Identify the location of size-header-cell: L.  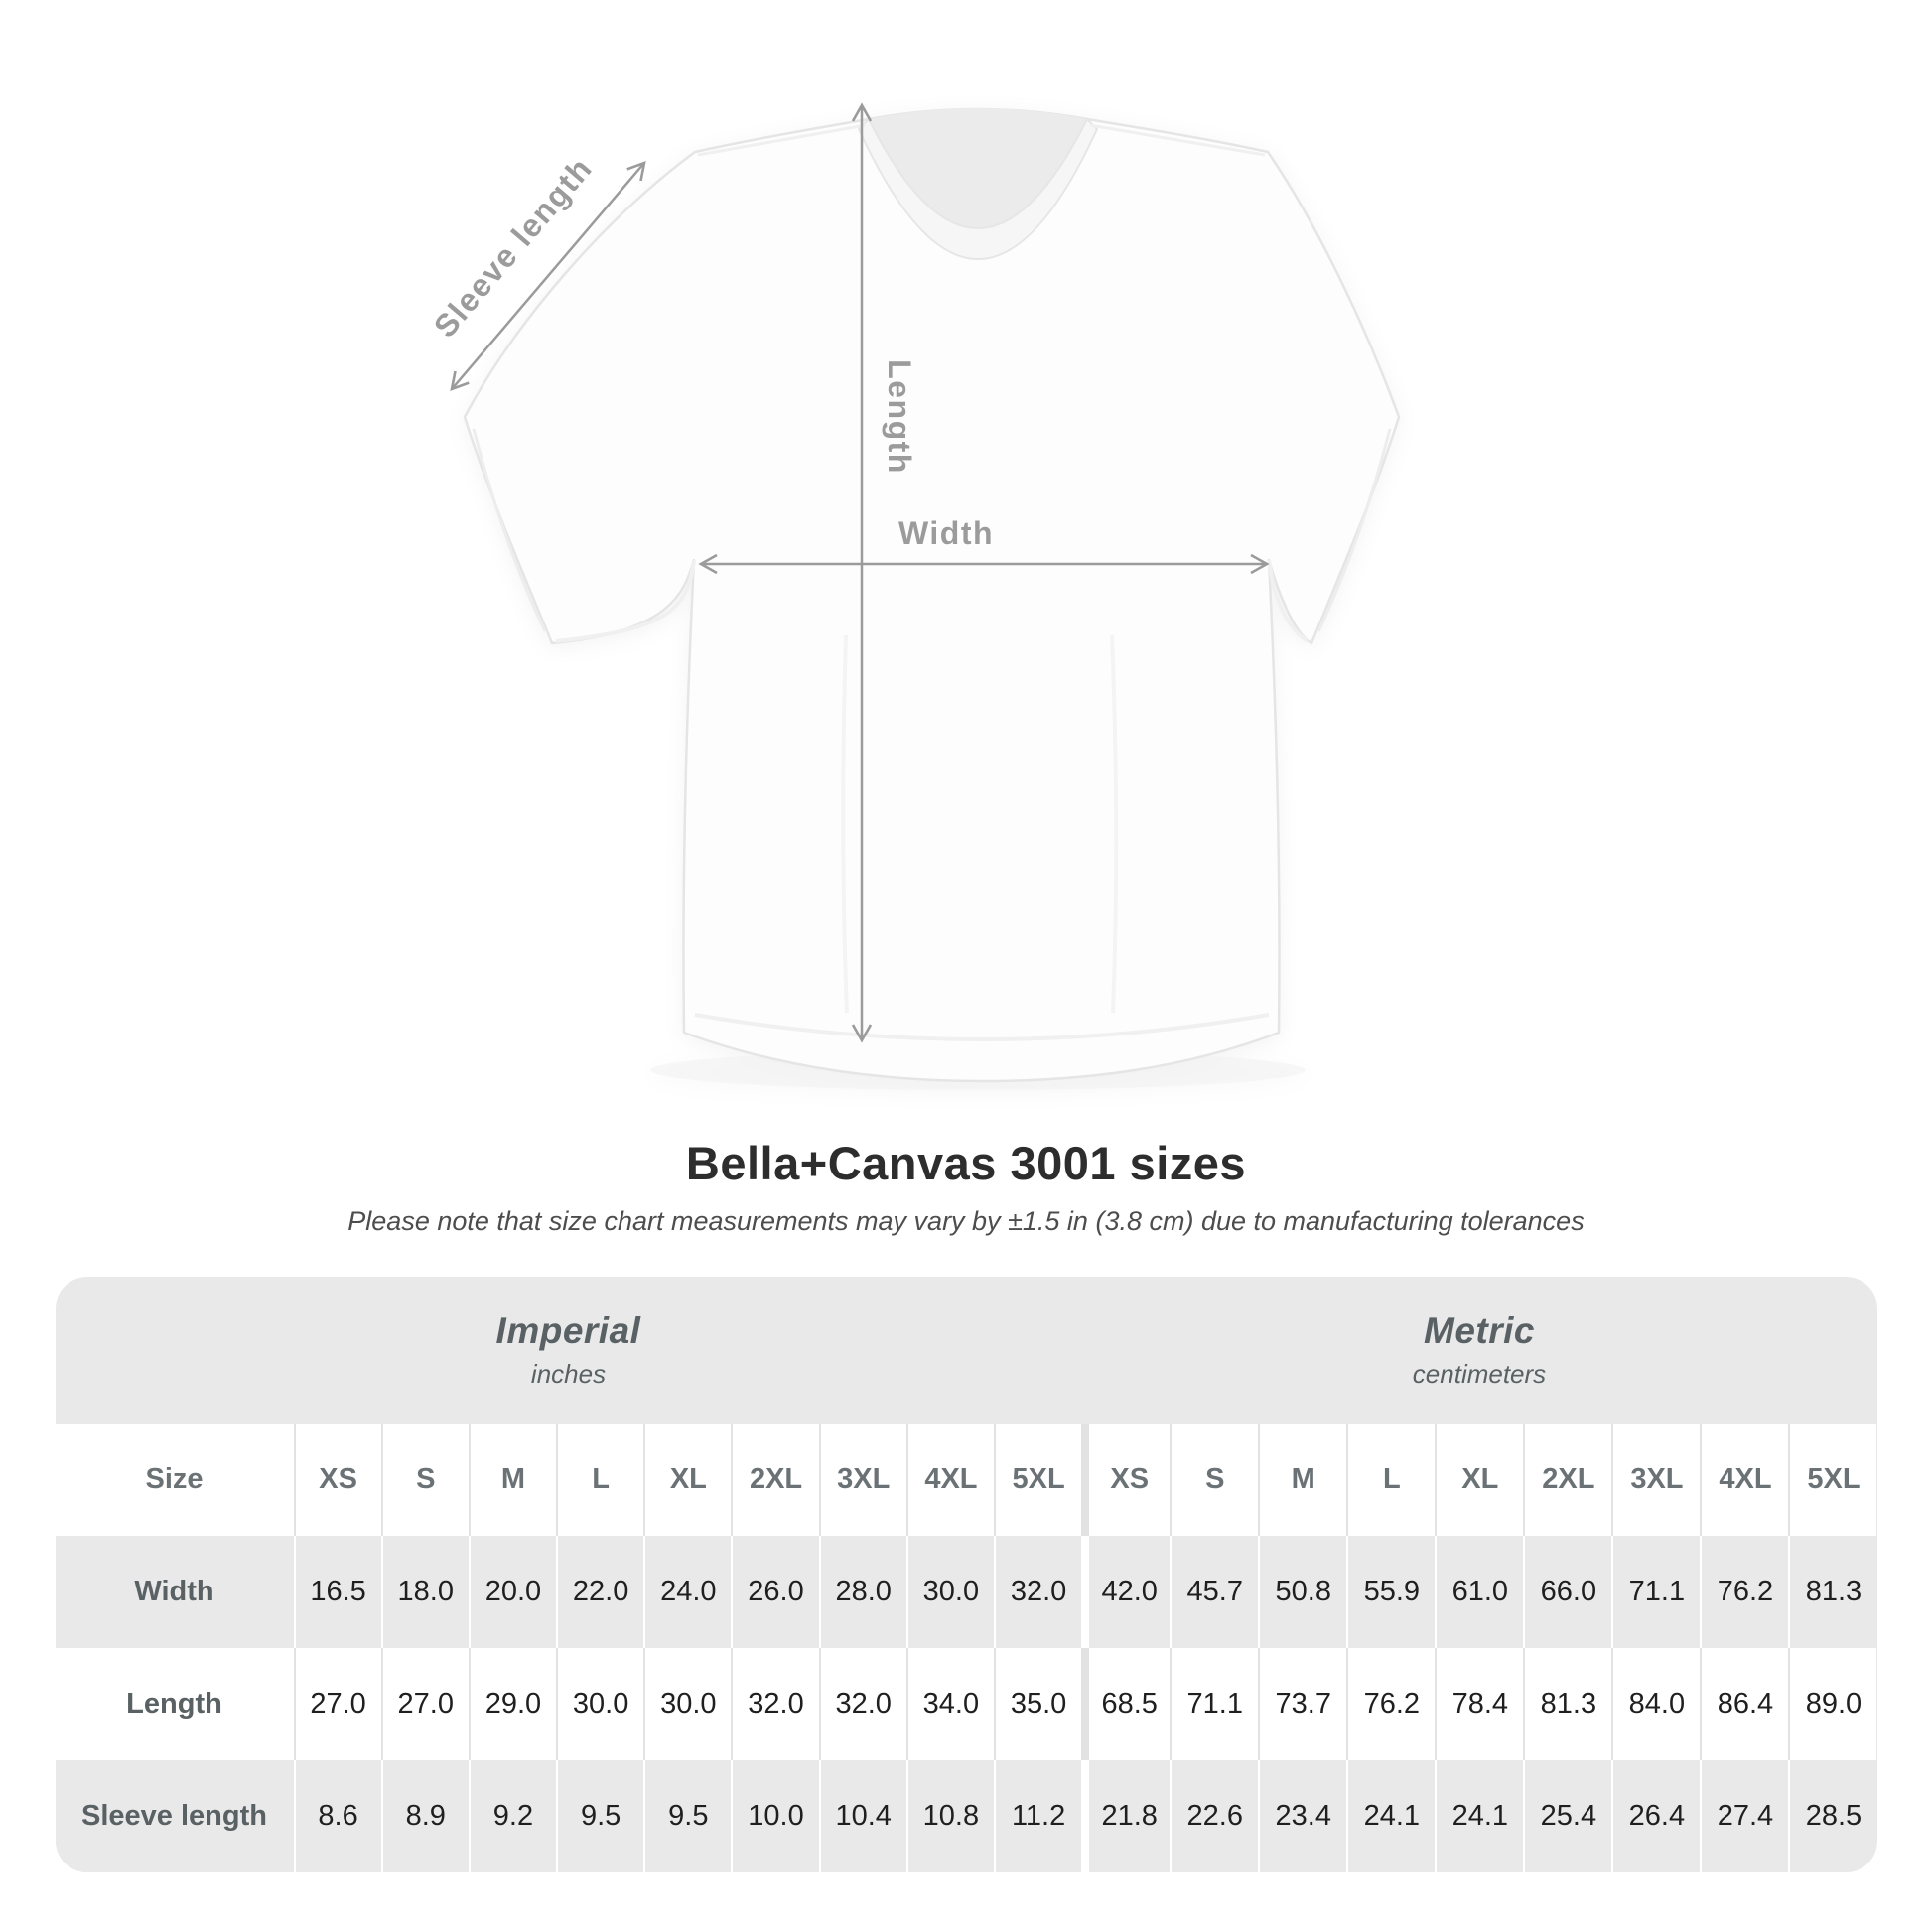
(1391, 1480).